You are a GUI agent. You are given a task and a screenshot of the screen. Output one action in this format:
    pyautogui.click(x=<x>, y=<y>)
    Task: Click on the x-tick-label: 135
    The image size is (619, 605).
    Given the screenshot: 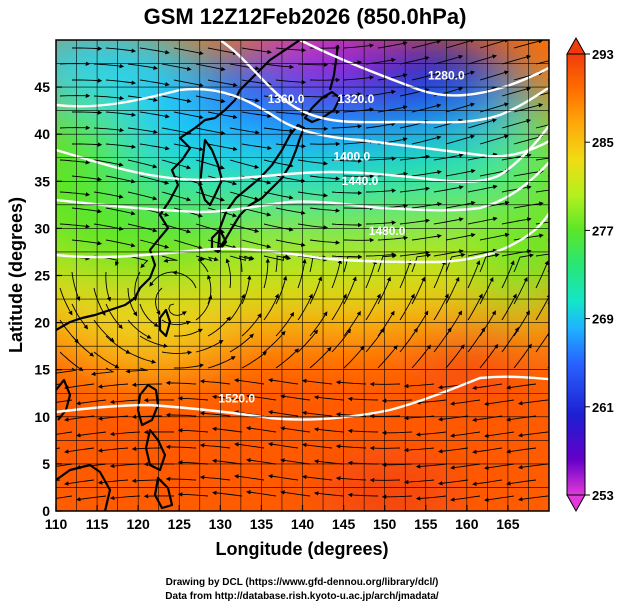 What is the action you would take?
    pyautogui.click(x=262, y=524)
    